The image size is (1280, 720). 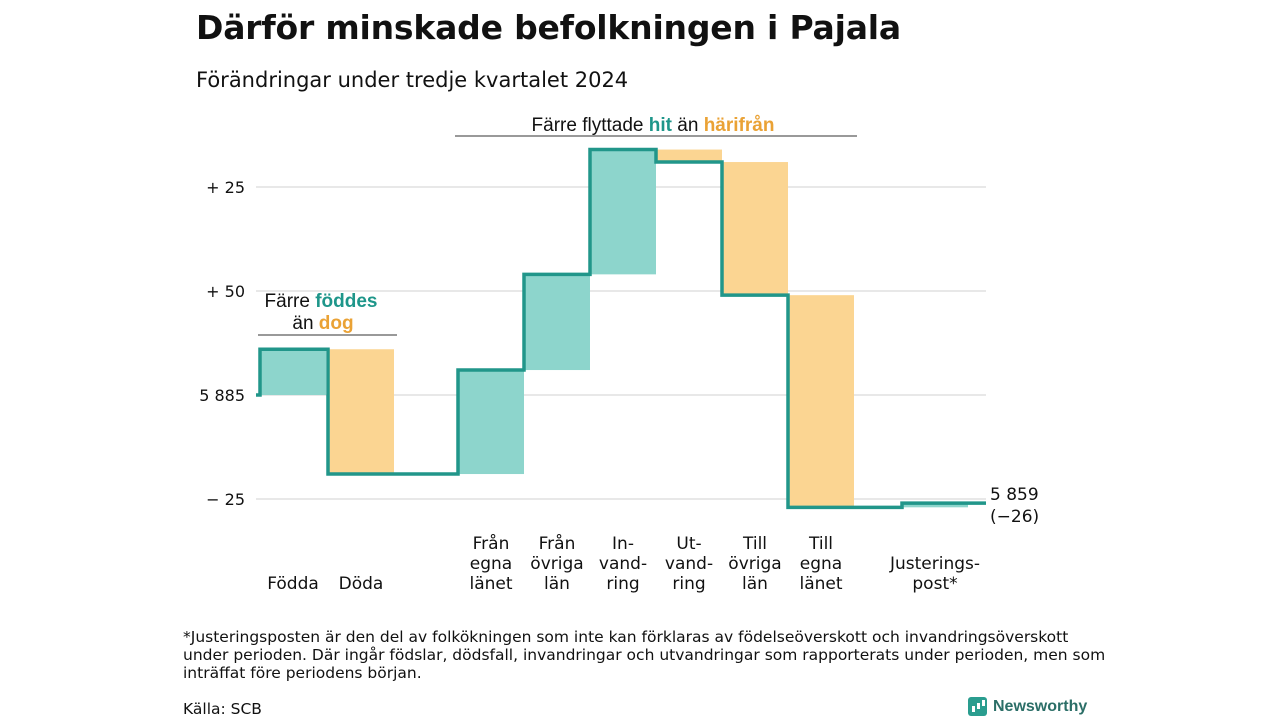 What do you see at coordinates (1014, 495) in the screenshot?
I see `end-value-label: 5 859` at bounding box center [1014, 495].